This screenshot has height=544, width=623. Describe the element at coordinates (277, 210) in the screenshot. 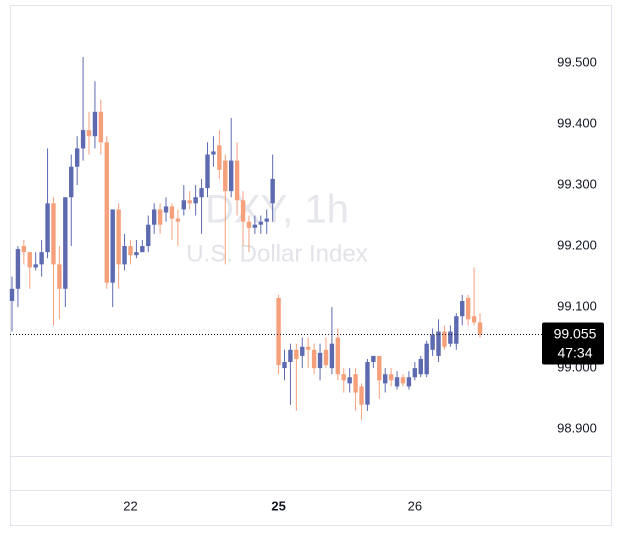

I see `watermark-title: DXY, 1h` at that location.